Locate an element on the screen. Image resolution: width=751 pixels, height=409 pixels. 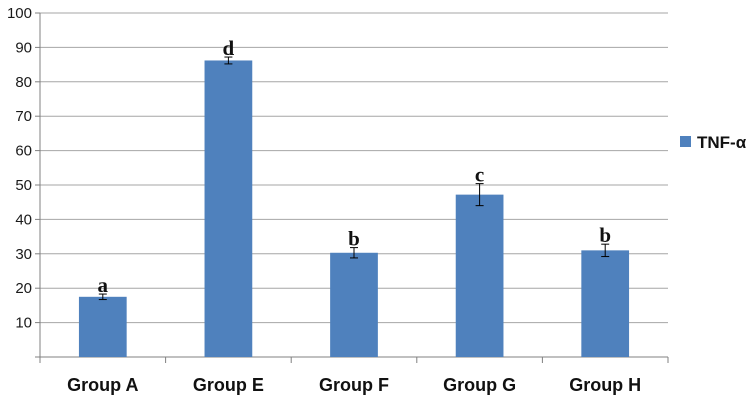
error-bar-group-g is located at coordinates (479, 195).